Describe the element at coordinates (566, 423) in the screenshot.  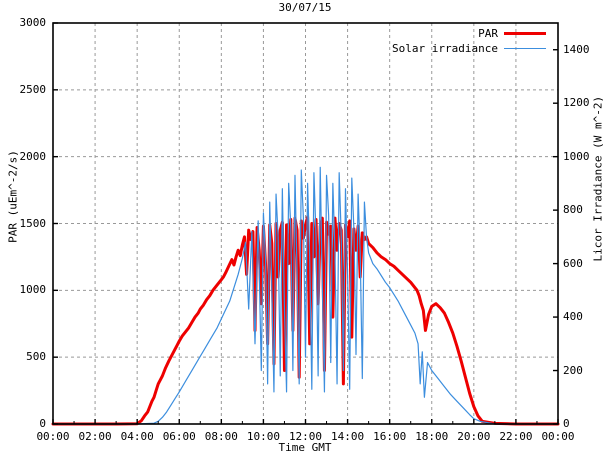
I see `y-right-tick-0: 0` at that location.